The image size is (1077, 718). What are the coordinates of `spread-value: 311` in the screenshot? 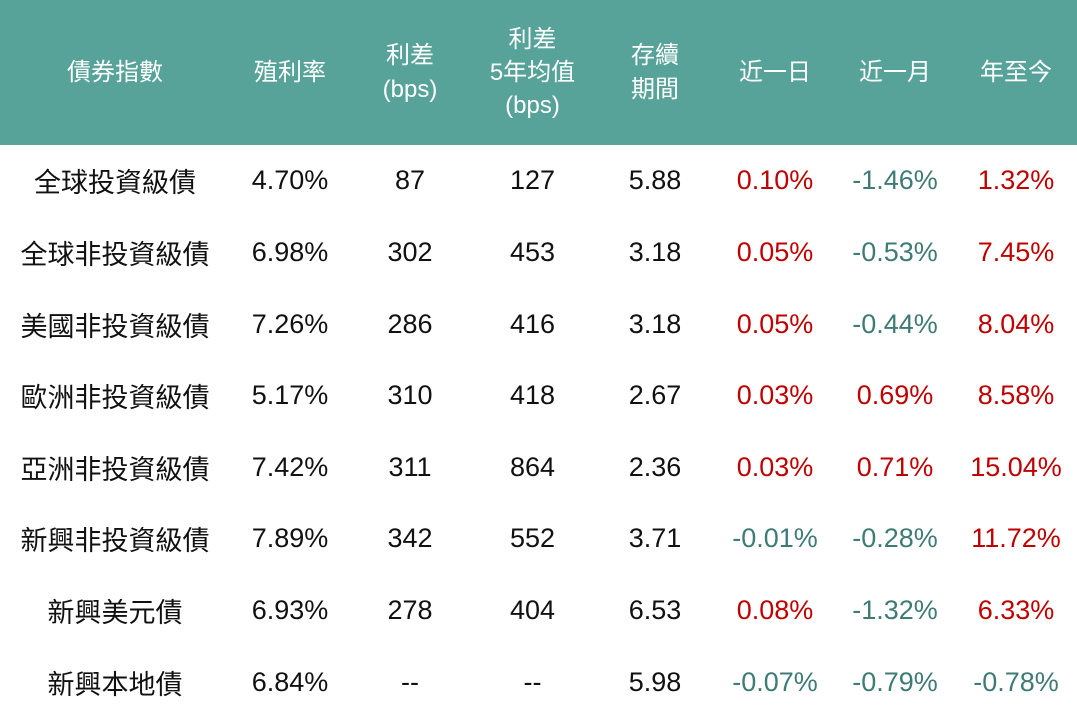 It's located at (410, 466).